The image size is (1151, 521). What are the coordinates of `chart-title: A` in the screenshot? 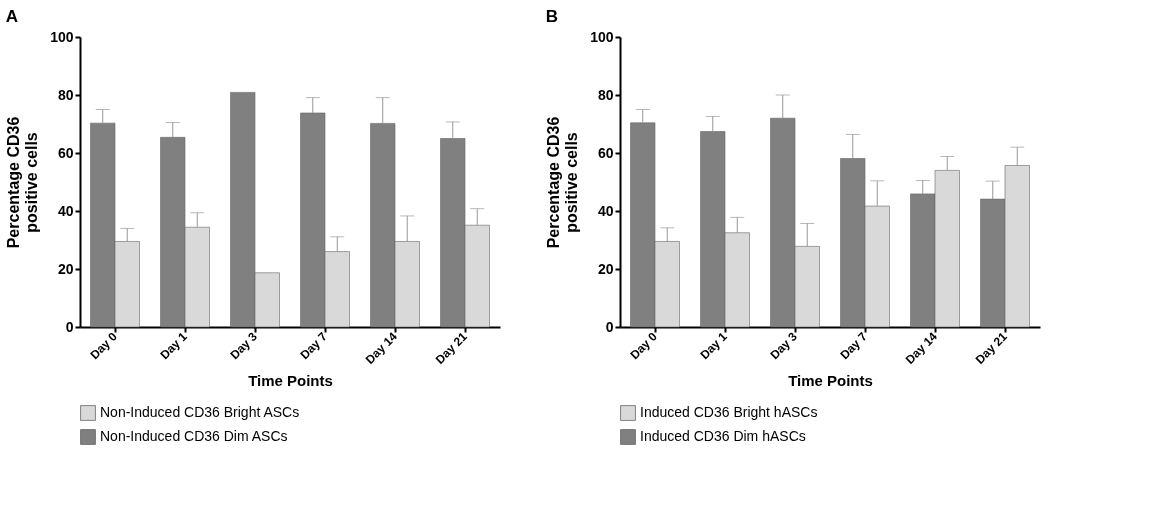 It's located at (11, 16).